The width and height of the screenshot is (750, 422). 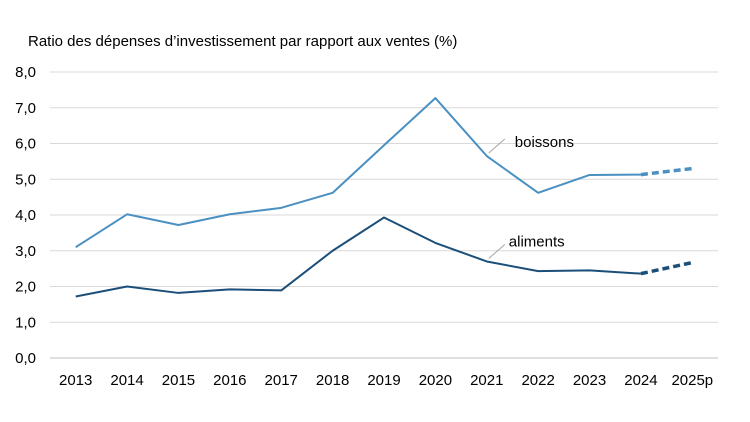 I want to click on x-tick-label: 2019, so click(x=383, y=380).